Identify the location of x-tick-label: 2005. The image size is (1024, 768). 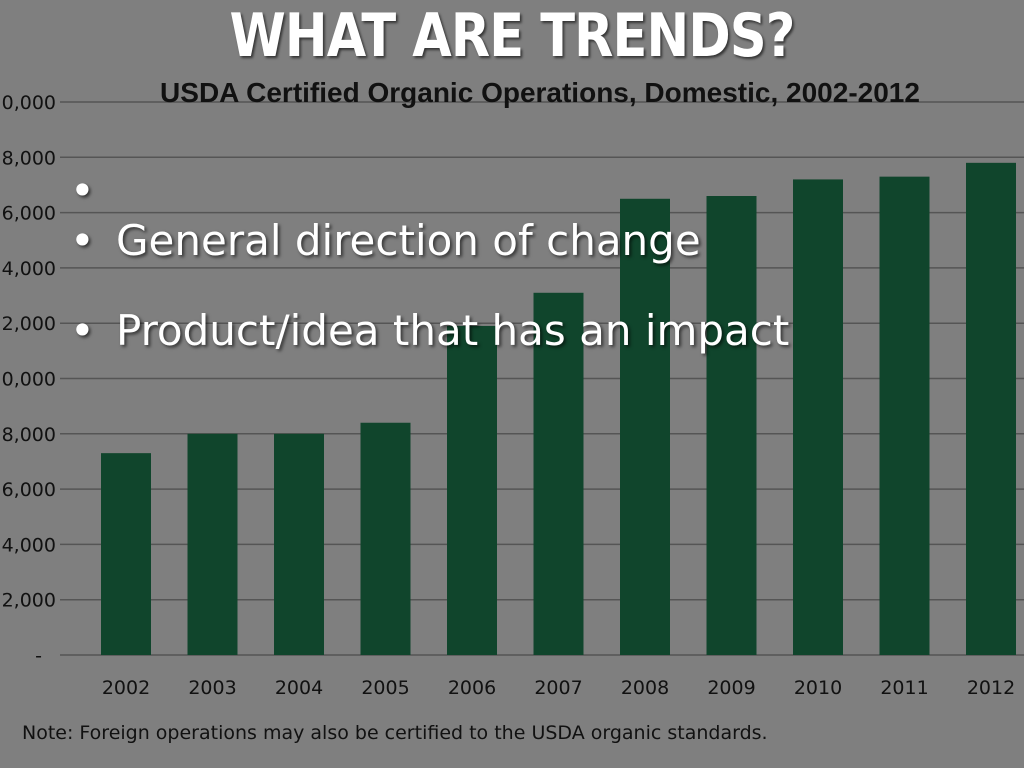
(385, 688).